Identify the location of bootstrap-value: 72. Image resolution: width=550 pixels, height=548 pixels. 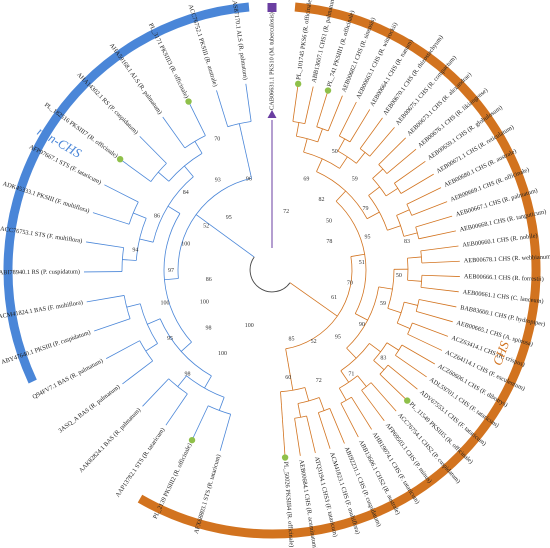
(319, 381).